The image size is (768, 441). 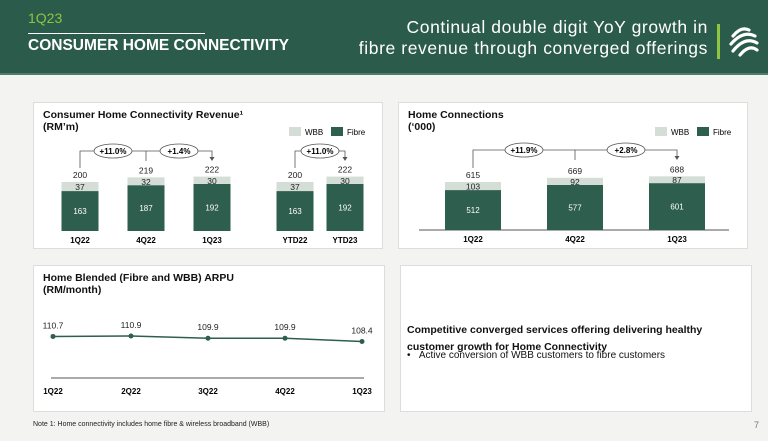 I want to click on growth-label: +1.4%, so click(x=179, y=151).